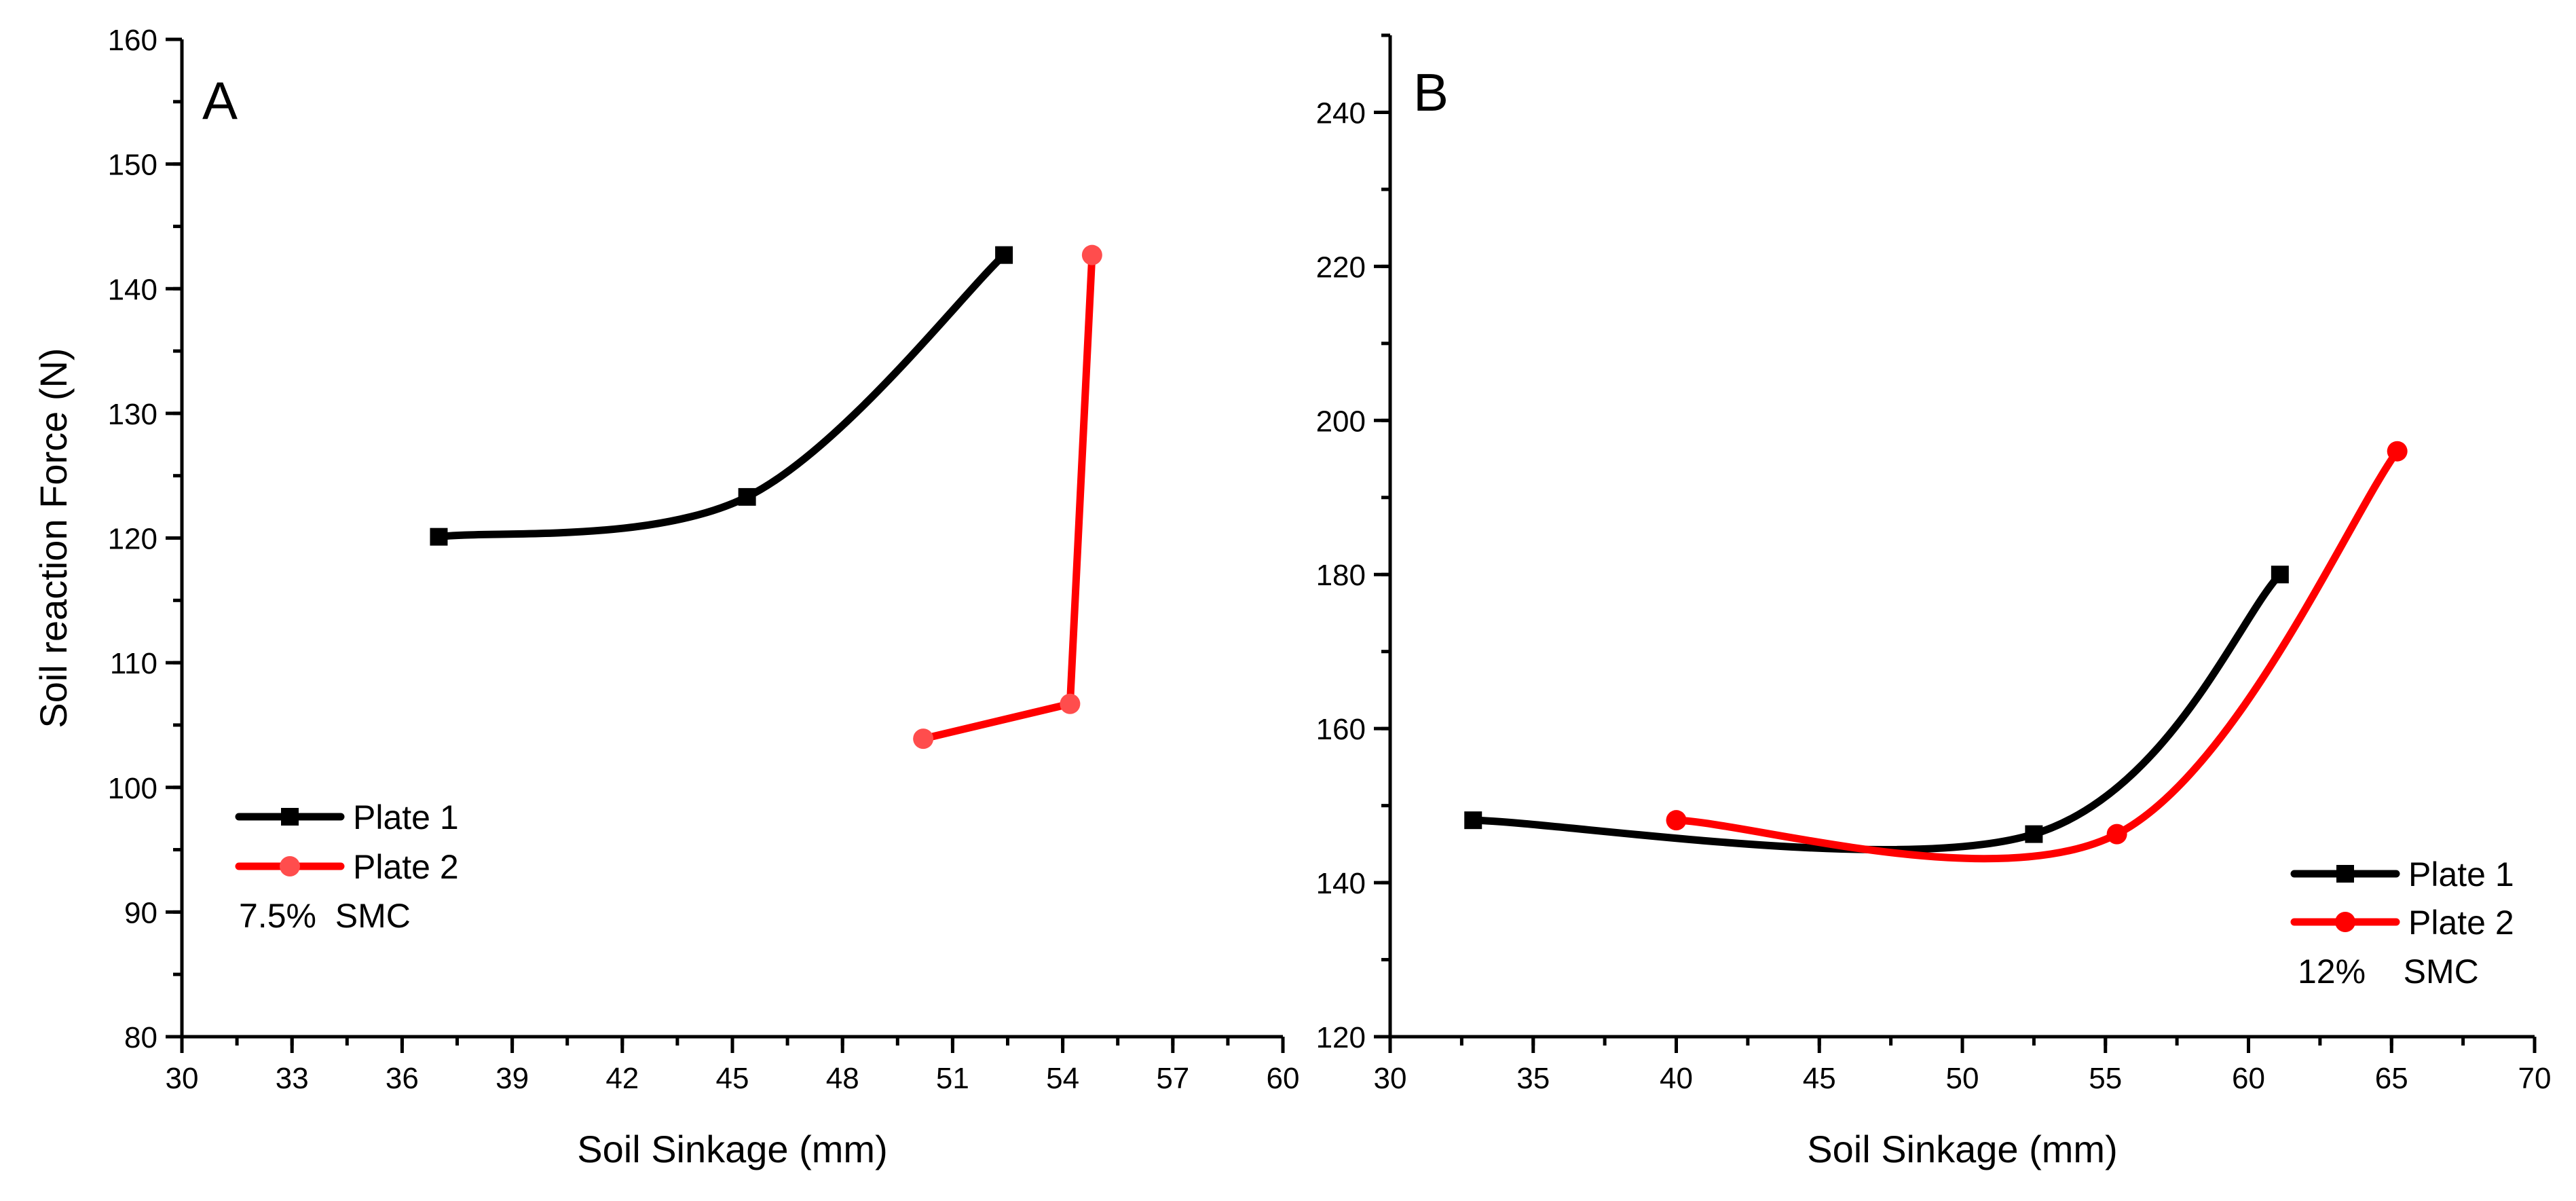  Describe the element at coordinates (2389, 972) in the screenshot. I see `smc-annotation: 12% SMC` at that location.